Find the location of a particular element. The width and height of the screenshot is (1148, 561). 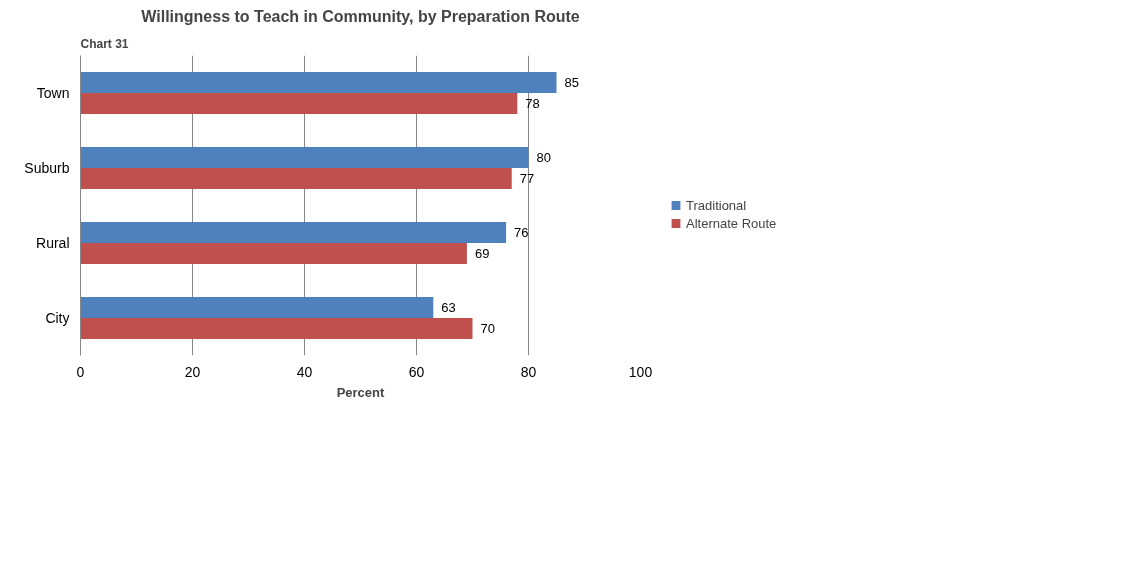

chart-title: Willingness to Teach in Community, by Preparation Route is located at coordinates (360, 16).